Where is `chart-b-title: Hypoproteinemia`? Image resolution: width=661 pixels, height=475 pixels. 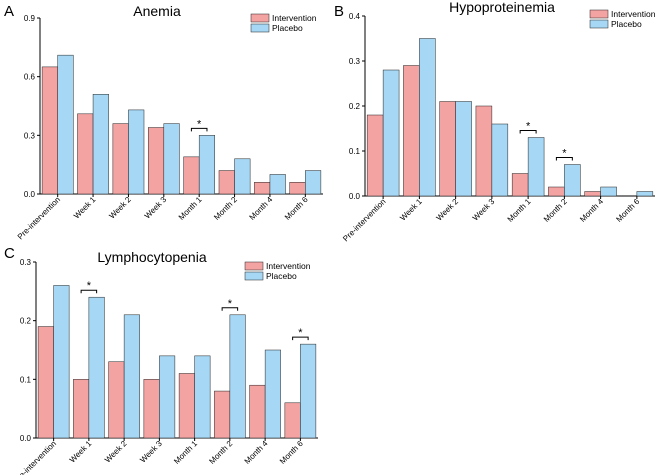 chart-b-title: Hypoproteinemia is located at coordinates (502, 7).